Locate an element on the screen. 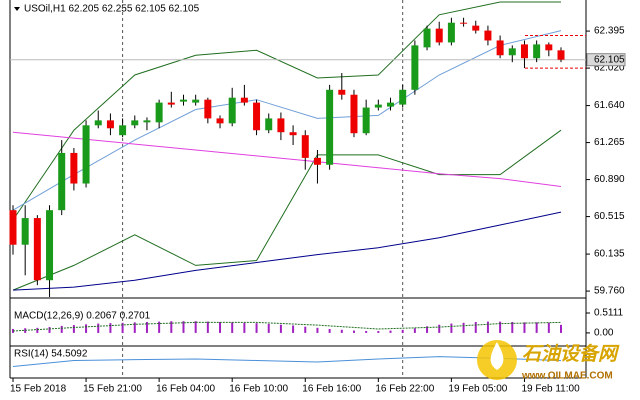 The width and height of the screenshot is (640, 400). y-tick-label: 60.515 is located at coordinates (609, 216).